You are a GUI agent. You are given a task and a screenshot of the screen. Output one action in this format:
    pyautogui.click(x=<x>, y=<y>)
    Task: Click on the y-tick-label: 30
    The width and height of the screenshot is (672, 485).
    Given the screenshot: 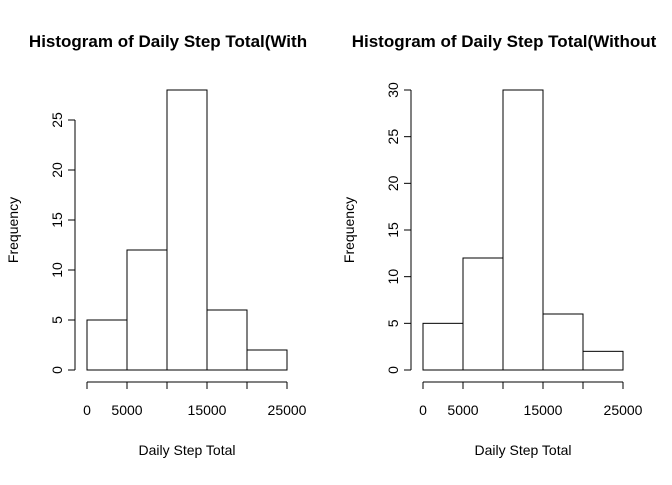 What is the action you would take?
    pyautogui.click(x=393, y=90)
    